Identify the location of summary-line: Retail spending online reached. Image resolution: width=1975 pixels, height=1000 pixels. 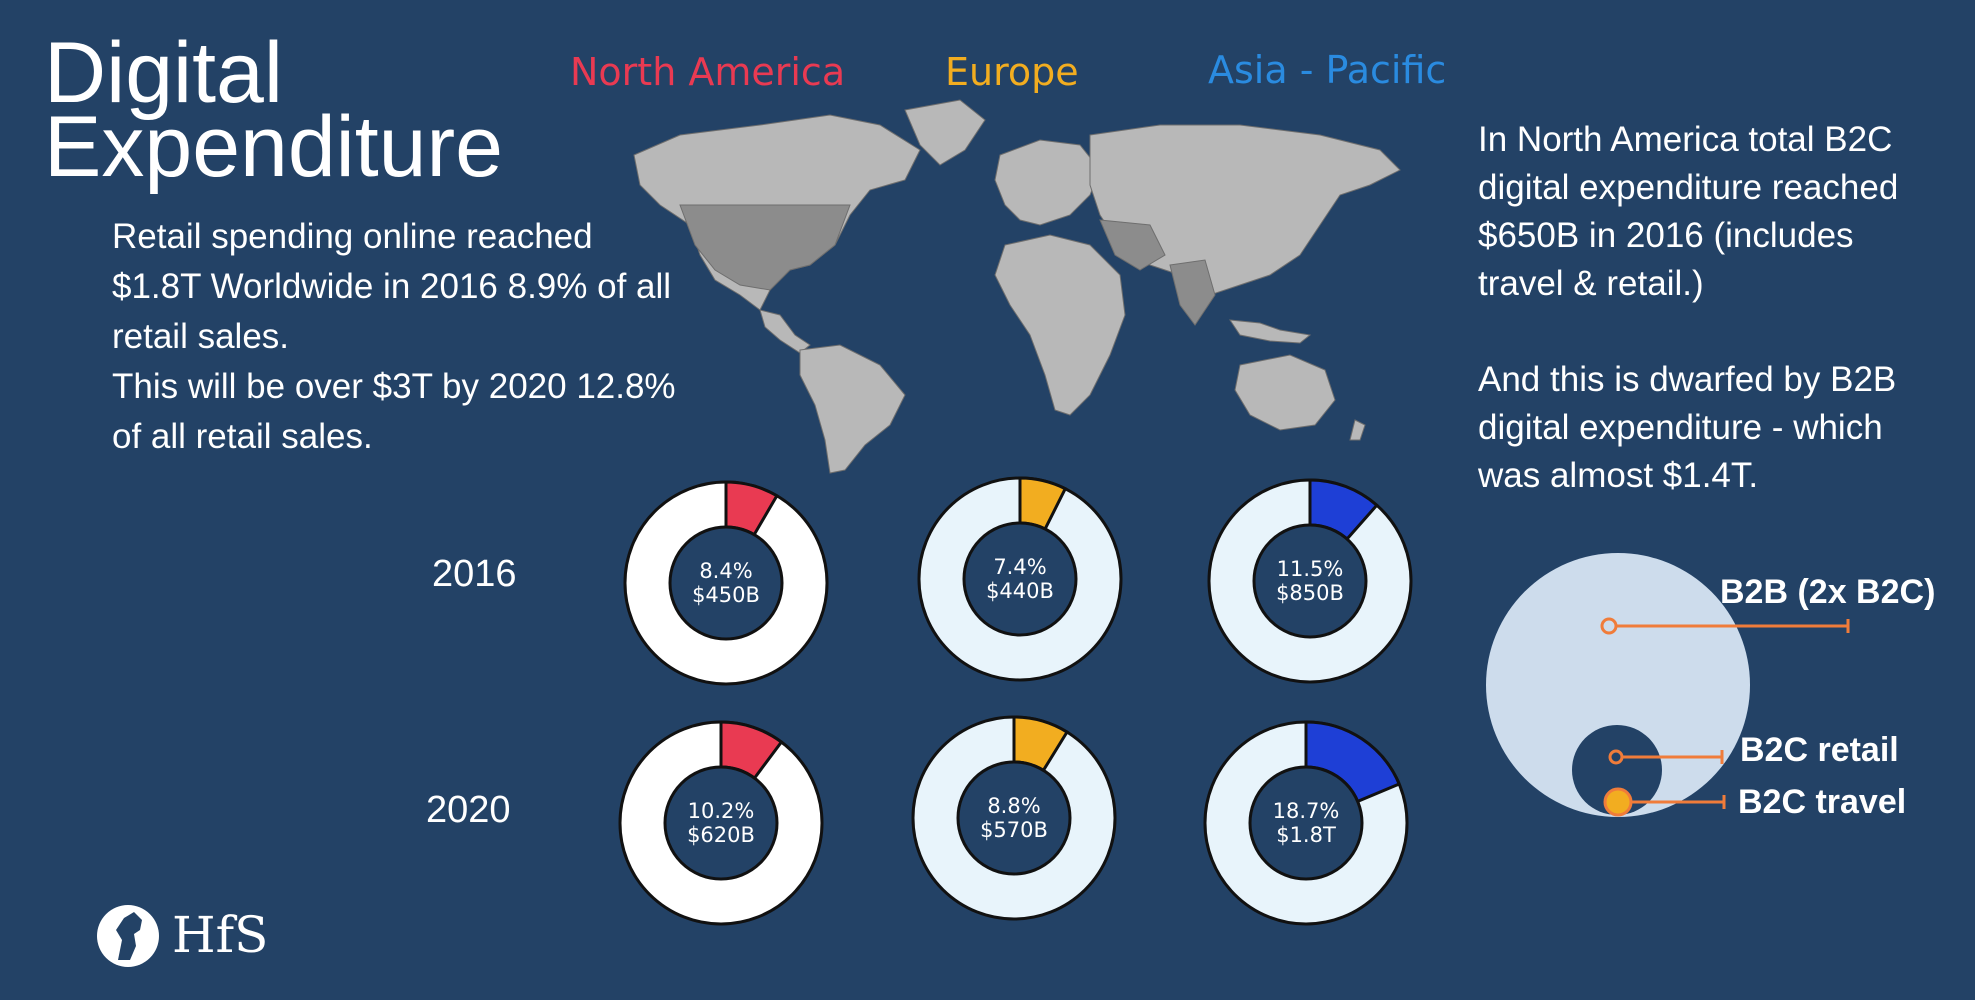
(352, 236).